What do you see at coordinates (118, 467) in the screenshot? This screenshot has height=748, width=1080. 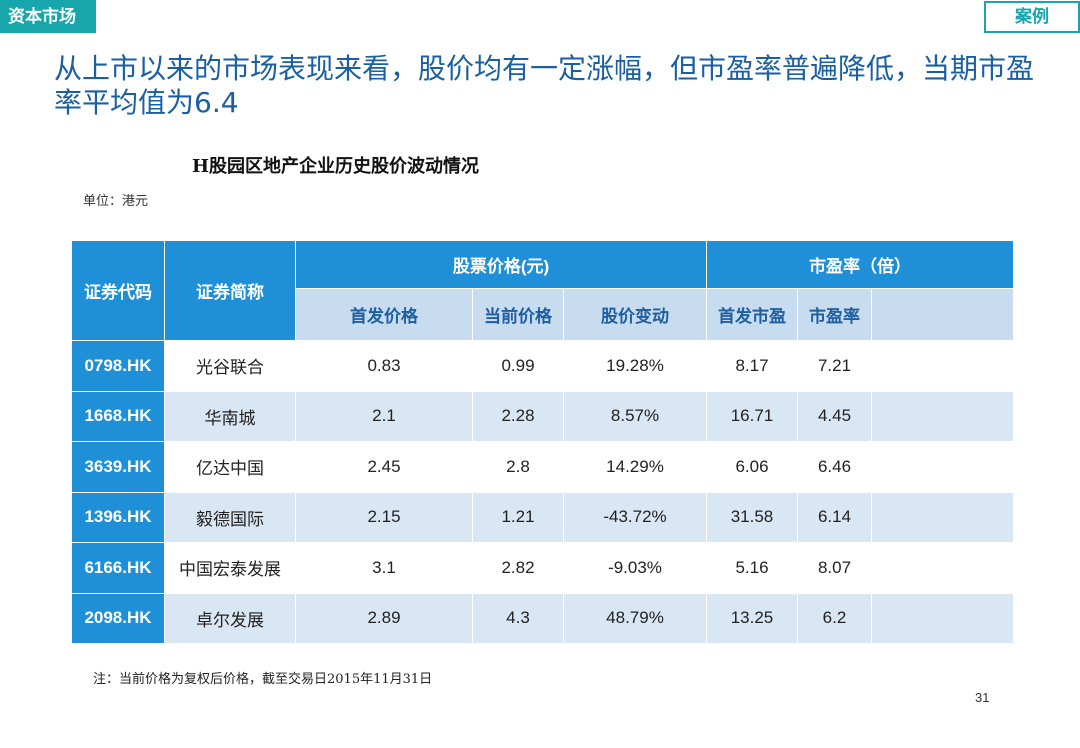 I see `cell-code: 3639.HK` at bounding box center [118, 467].